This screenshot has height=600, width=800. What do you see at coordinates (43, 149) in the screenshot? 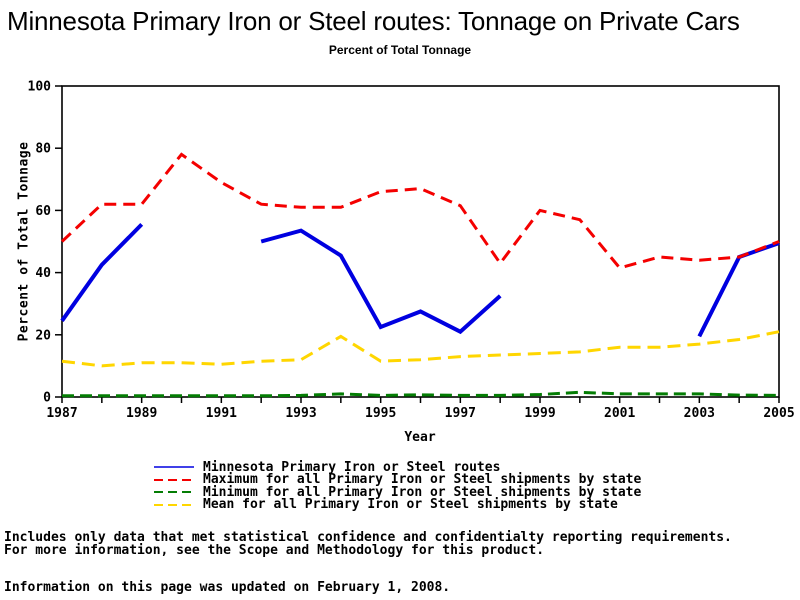
I see `y-tick-label: 80` at bounding box center [43, 149].